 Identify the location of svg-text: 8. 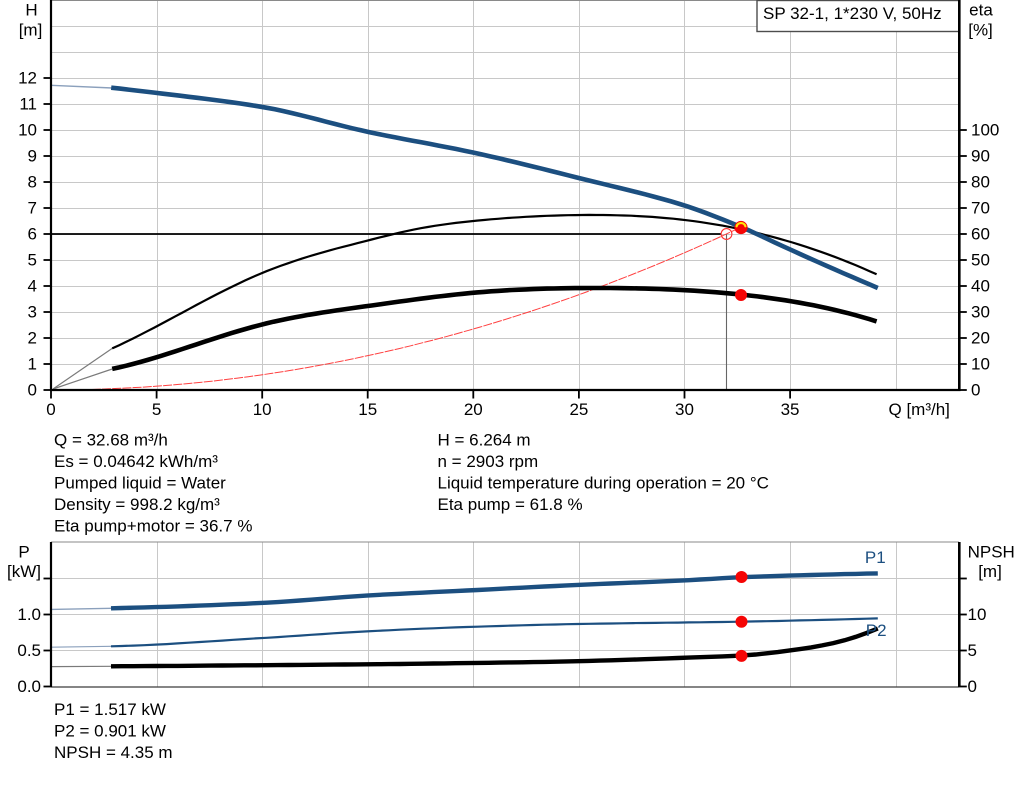
(32, 182).